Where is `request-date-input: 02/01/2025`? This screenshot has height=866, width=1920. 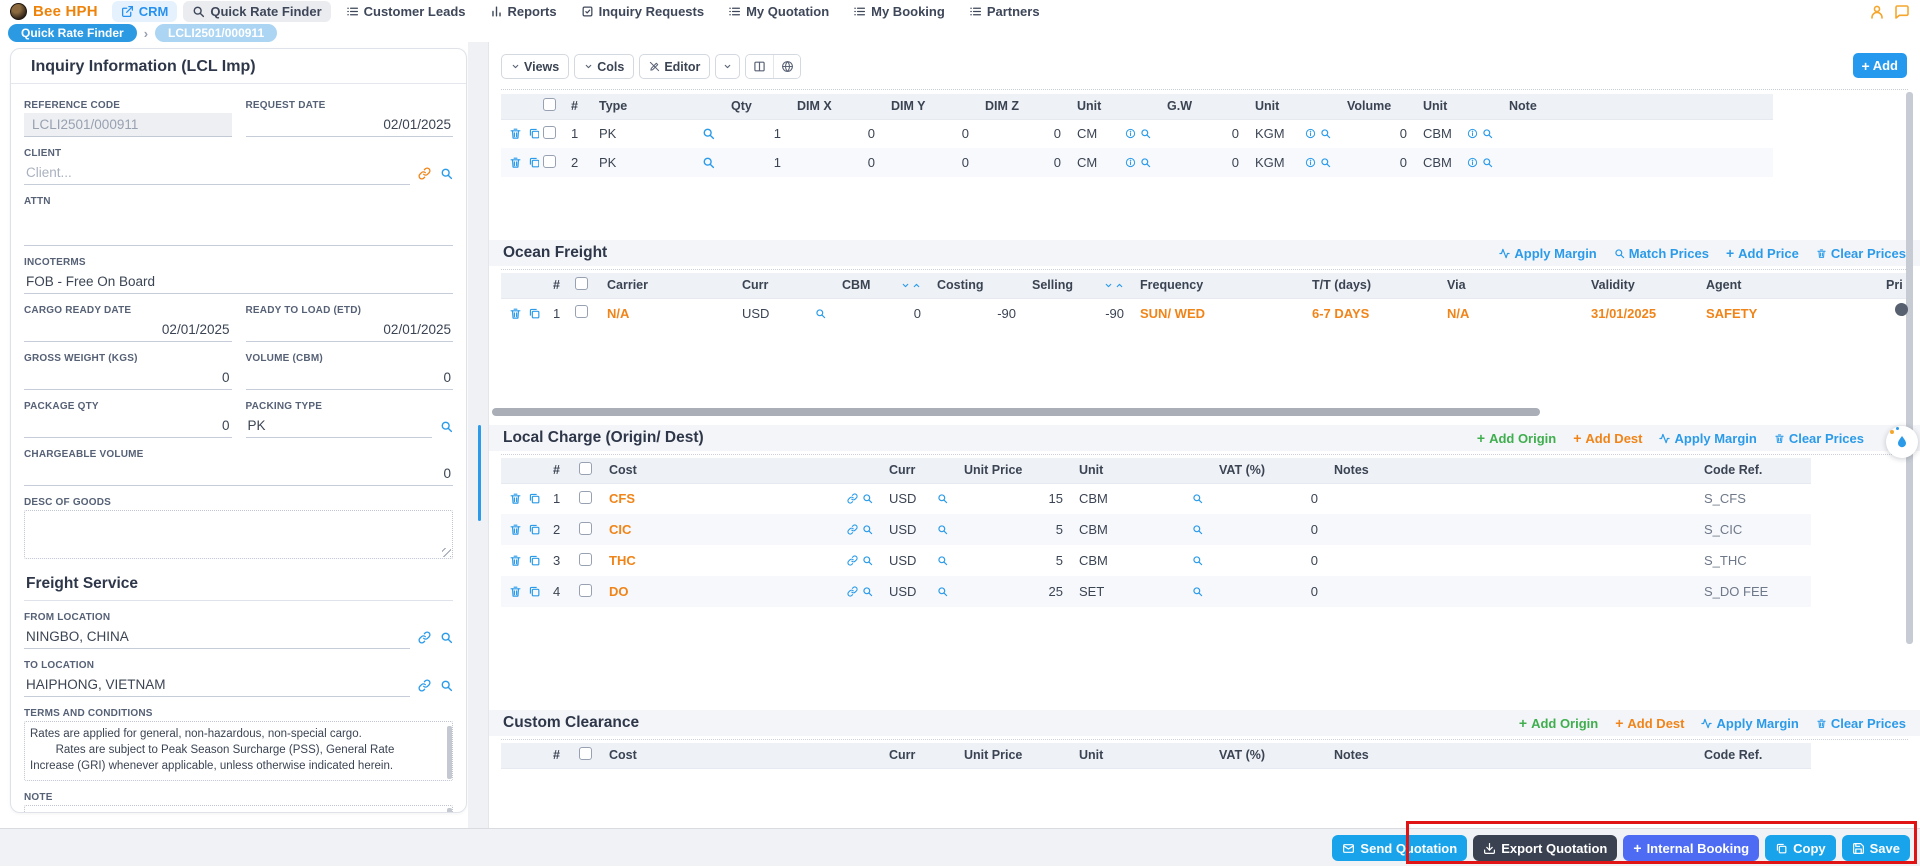
request-date-input: 02/01/2025 is located at coordinates (349, 125).